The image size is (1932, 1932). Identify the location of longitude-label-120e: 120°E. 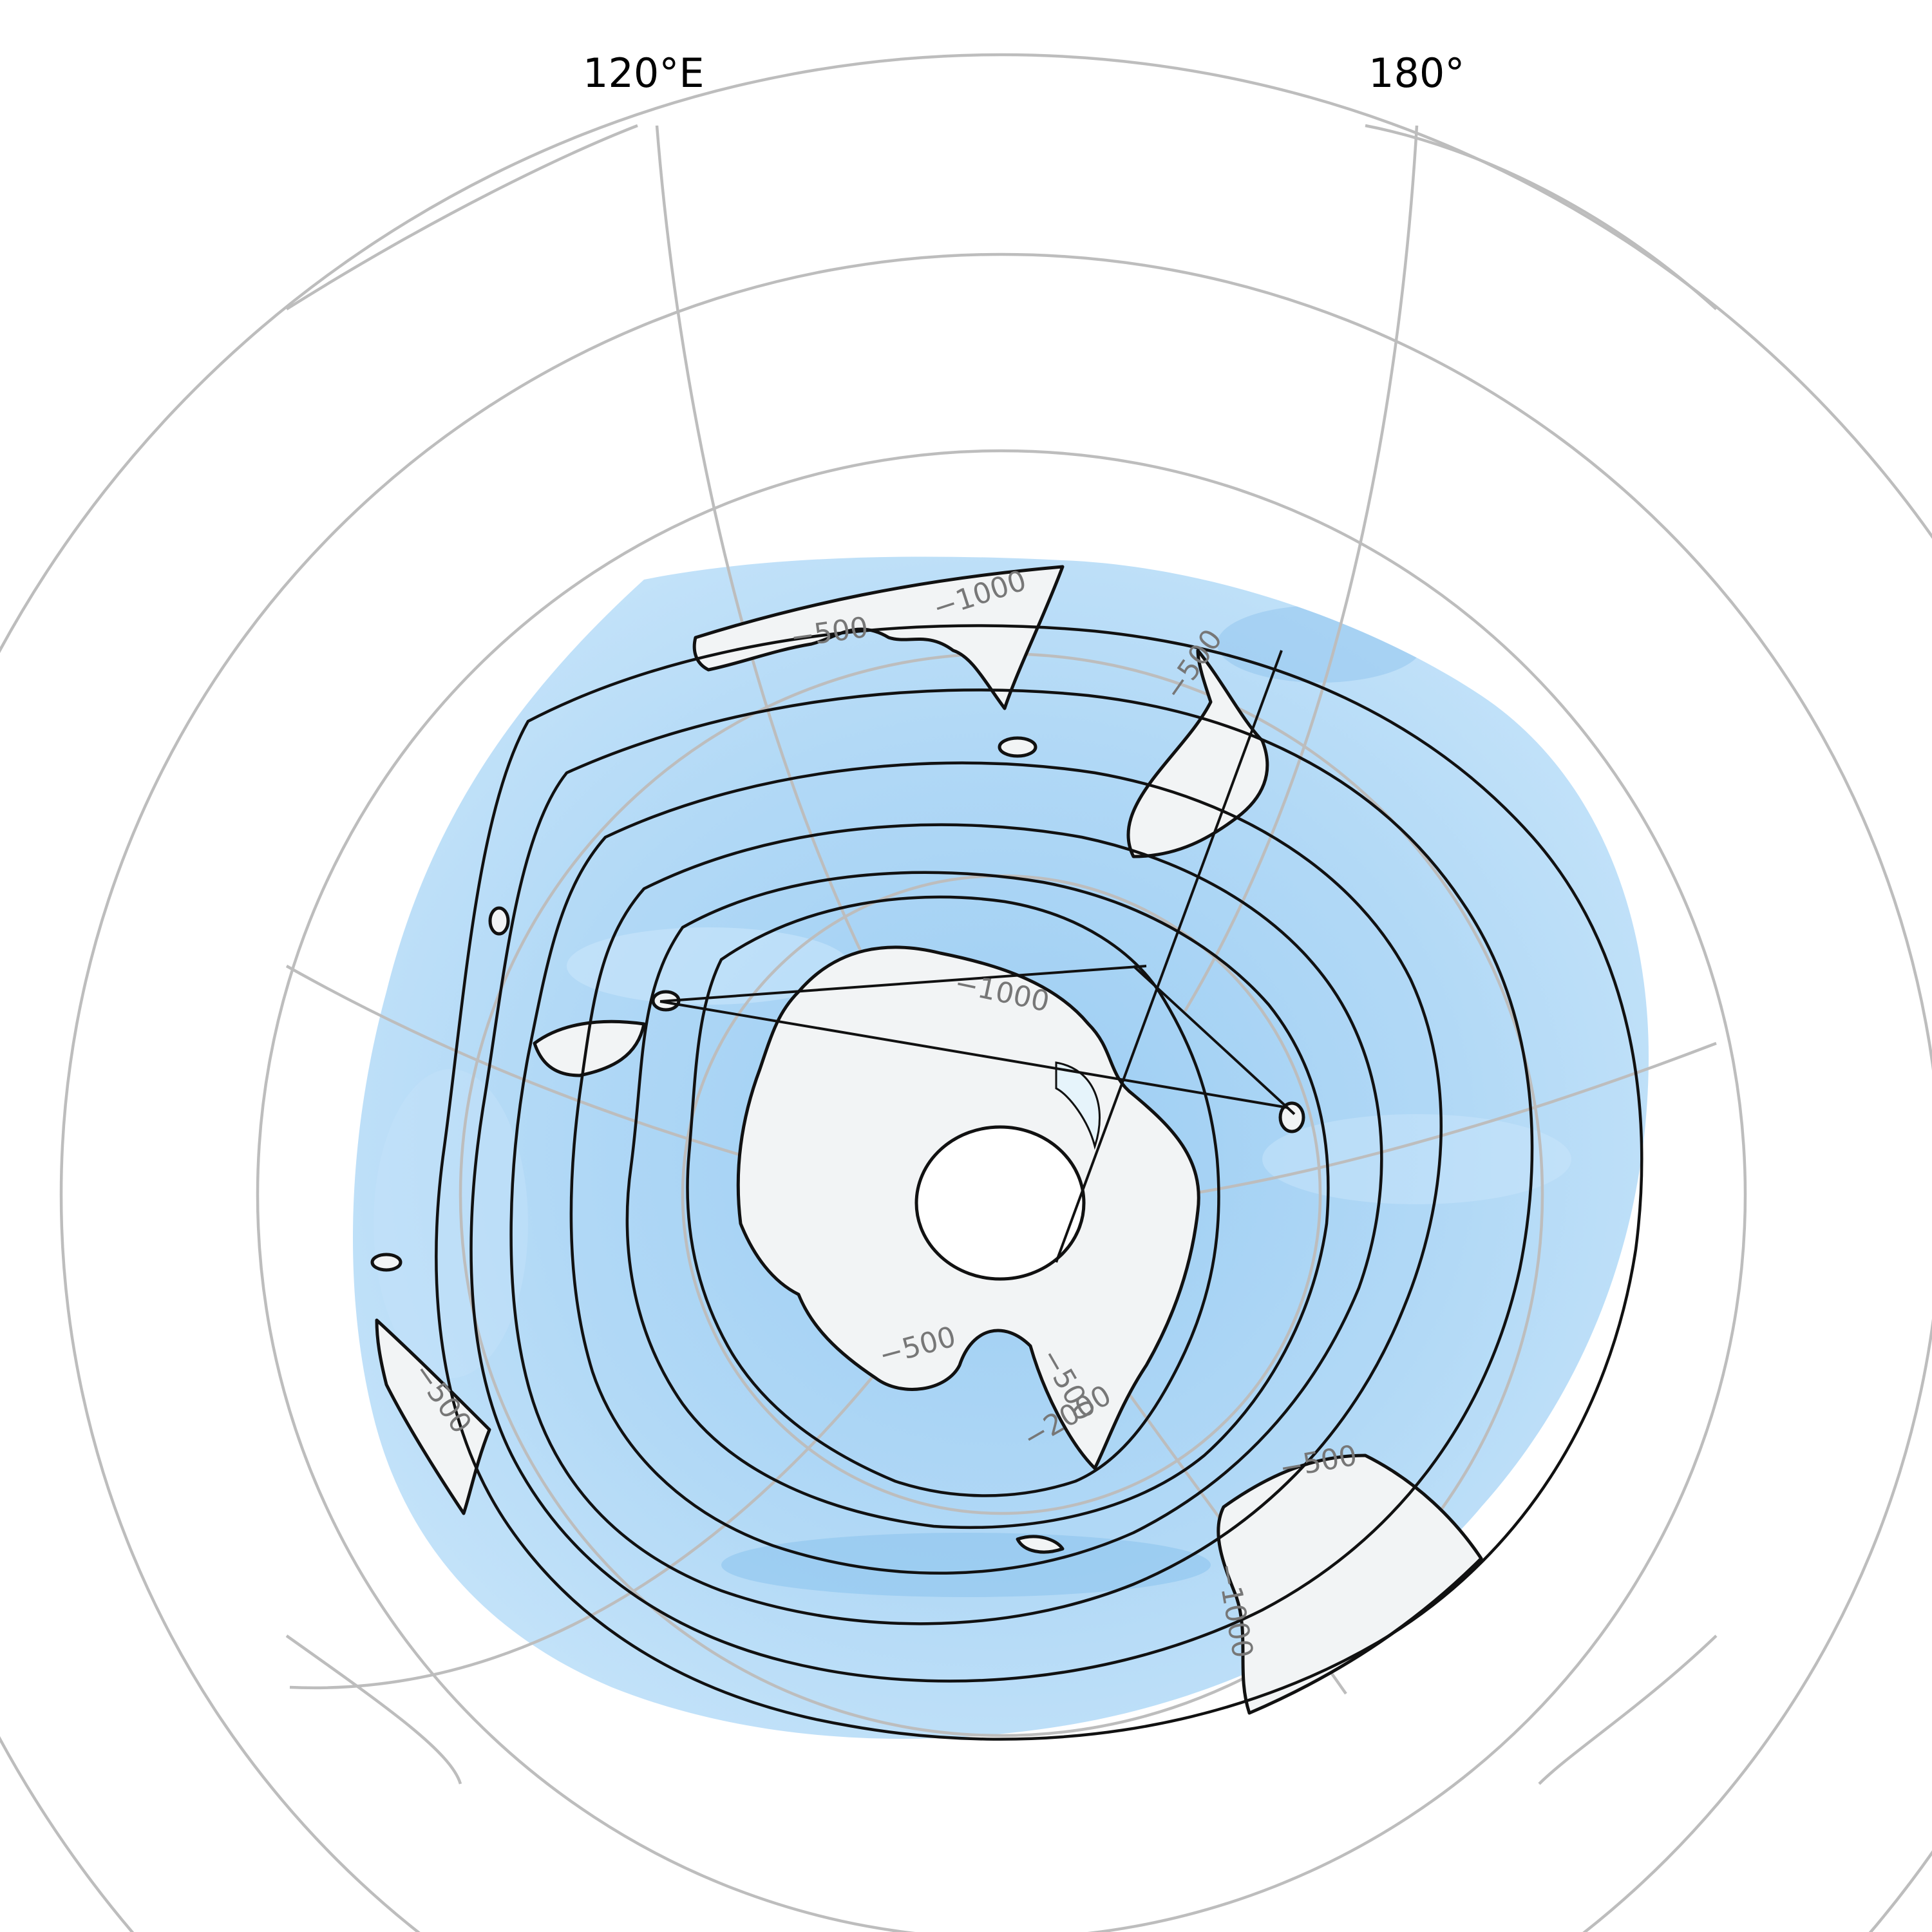
(644, 73).